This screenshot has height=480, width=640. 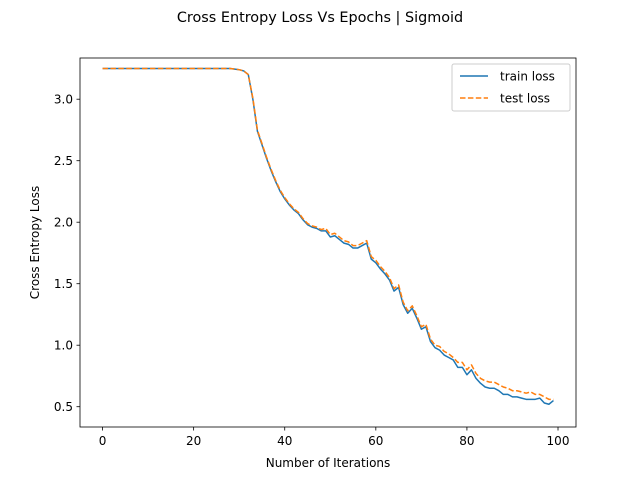 What do you see at coordinates (375, 441) in the screenshot?
I see `x-tick-label: 60` at bounding box center [375, 441].